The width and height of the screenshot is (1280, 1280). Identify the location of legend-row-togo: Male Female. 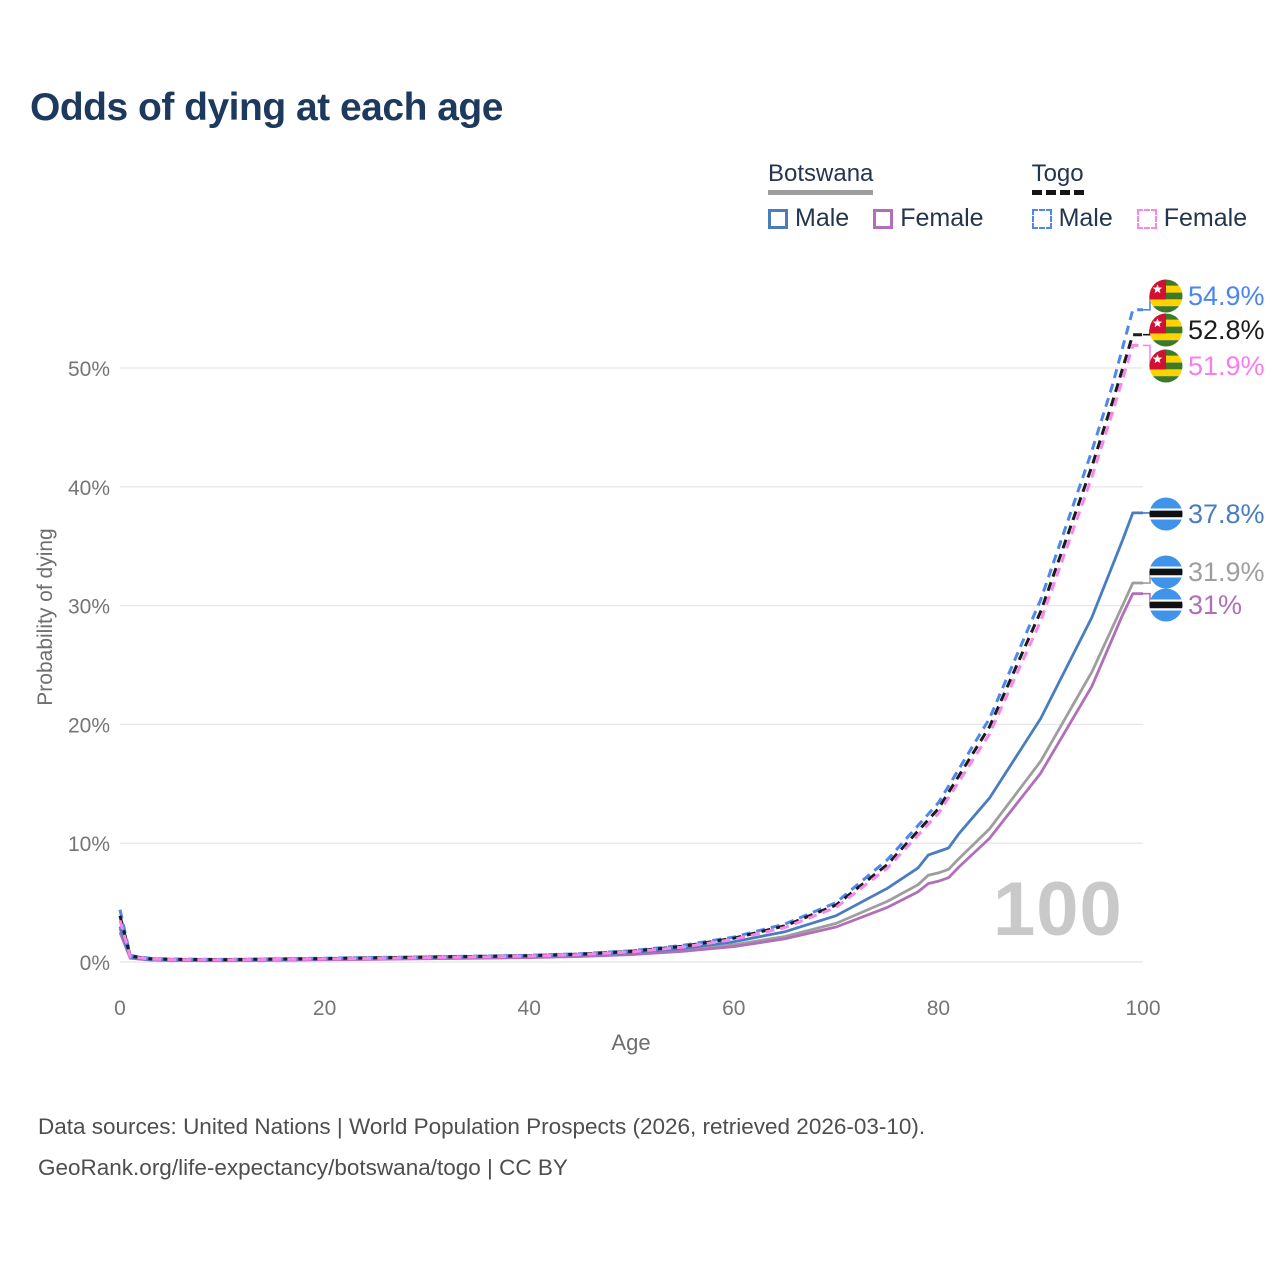
(1139, 218).